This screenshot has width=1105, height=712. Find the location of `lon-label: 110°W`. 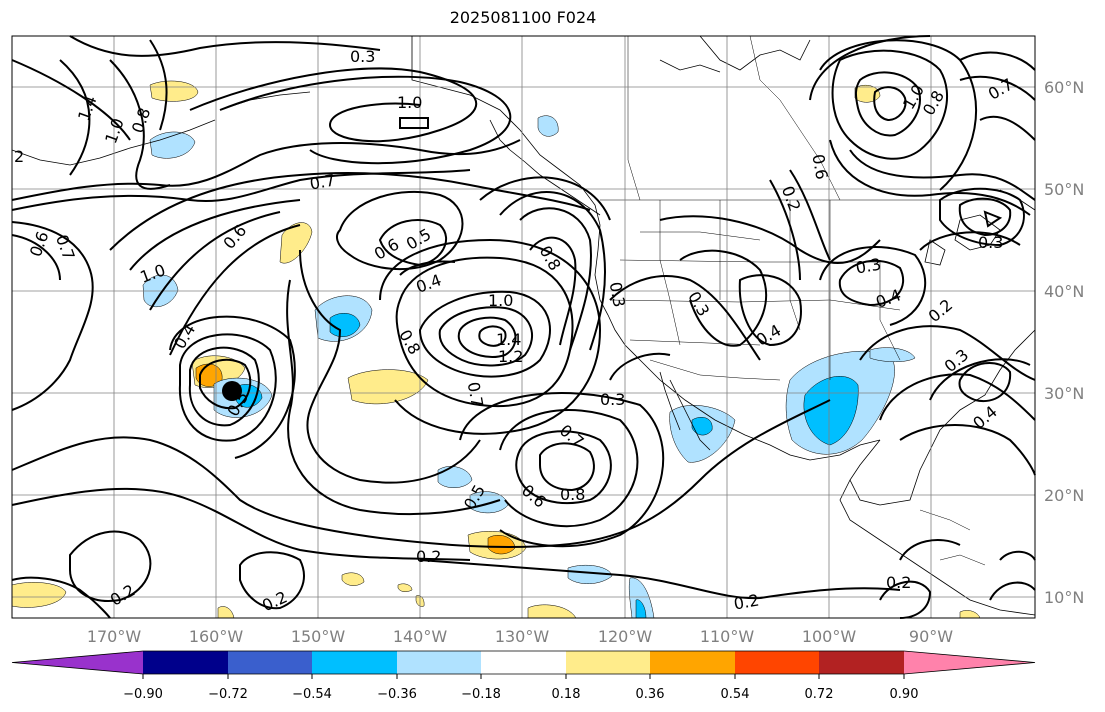

lon-label: 110°W is located at coordinates (727, 636).